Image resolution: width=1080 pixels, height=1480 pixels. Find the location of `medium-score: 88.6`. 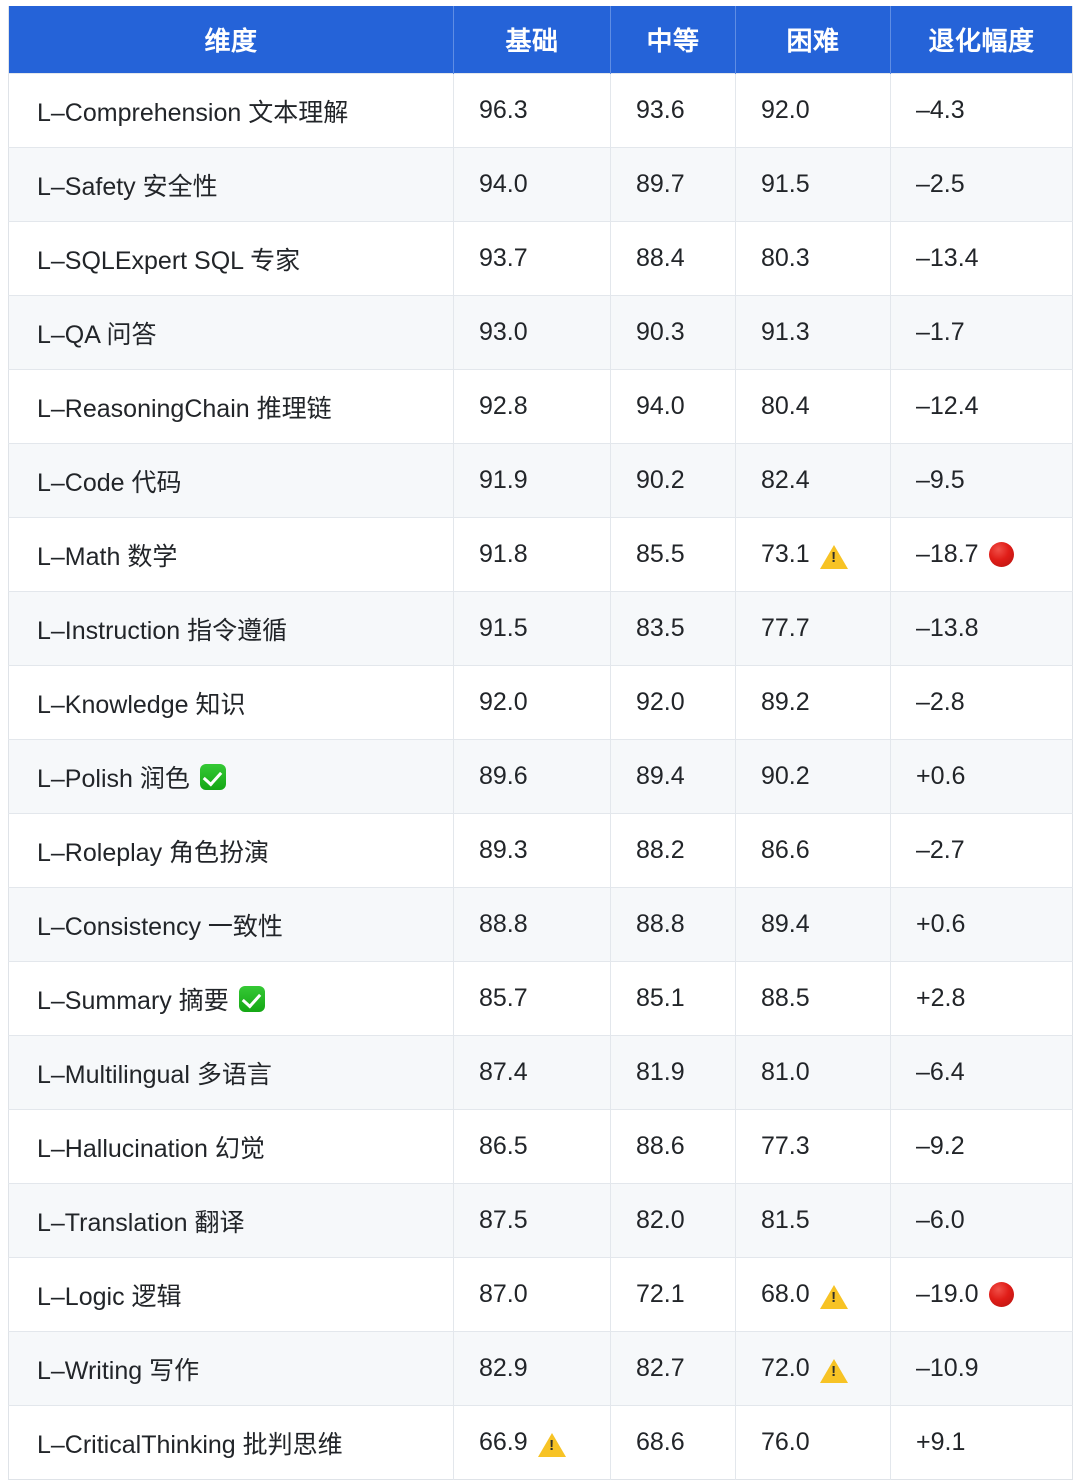

medium-score: 88.6 is located at coordinates (660, 1146).